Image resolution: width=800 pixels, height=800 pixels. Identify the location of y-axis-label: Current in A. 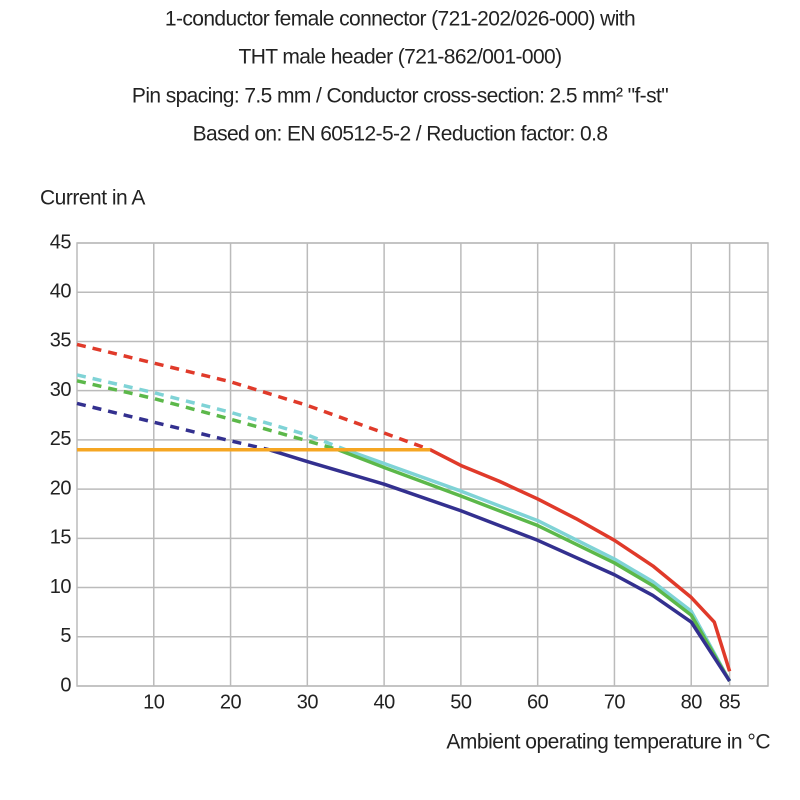
(92, 198).